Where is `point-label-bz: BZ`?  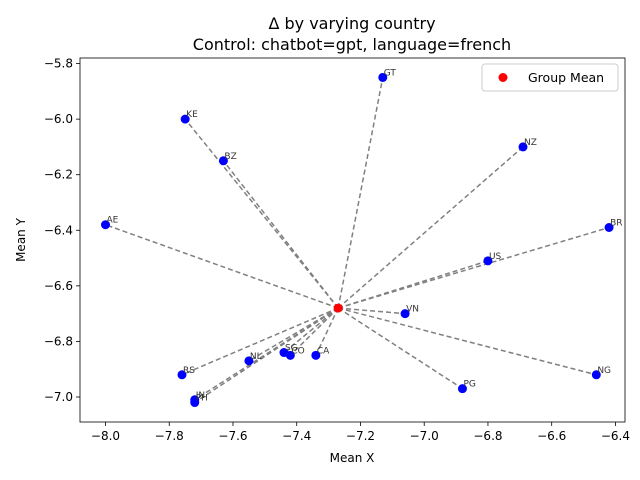
point-label-bz: BZ is located at coordinates (230, 157).